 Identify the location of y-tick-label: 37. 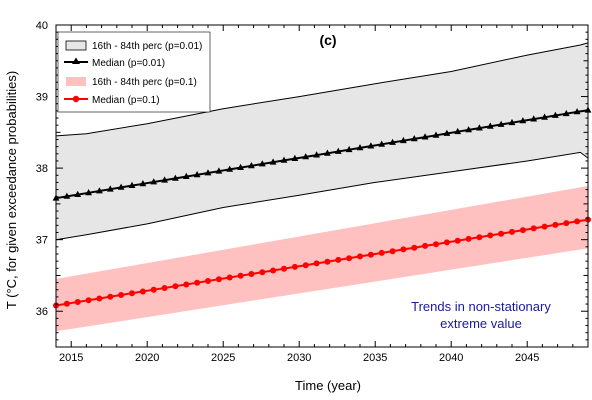
(42, 241).